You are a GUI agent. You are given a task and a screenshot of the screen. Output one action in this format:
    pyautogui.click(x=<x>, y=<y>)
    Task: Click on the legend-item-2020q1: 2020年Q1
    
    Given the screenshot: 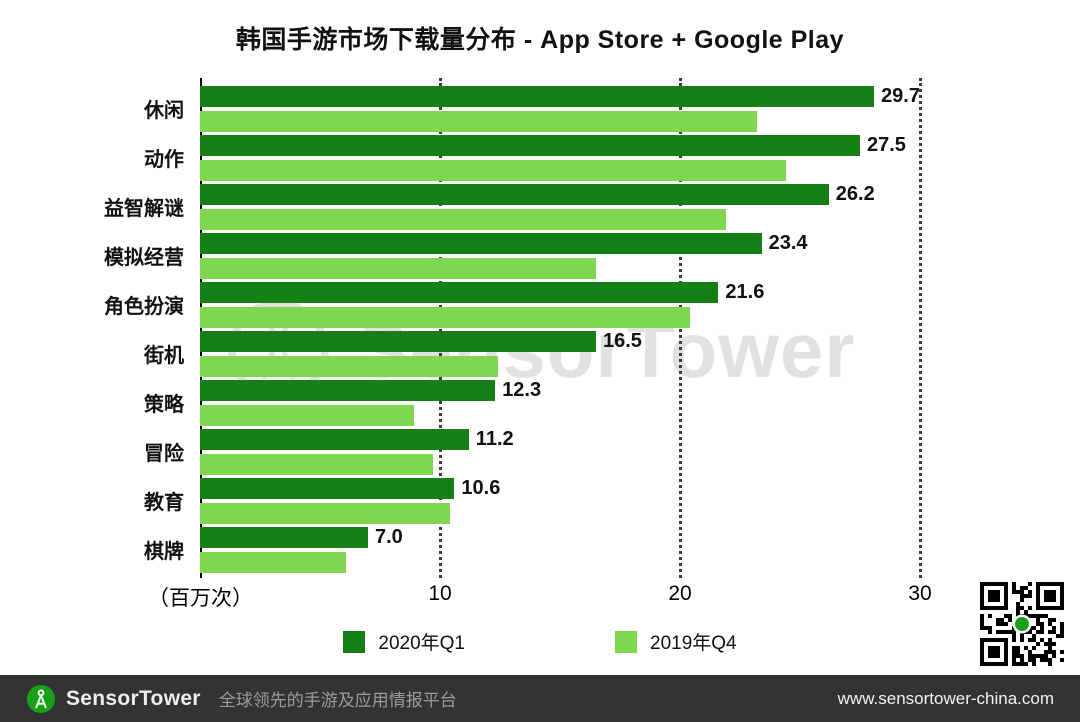 What is the action you would take?
    pyautogui.click(x=404, y=641)
    